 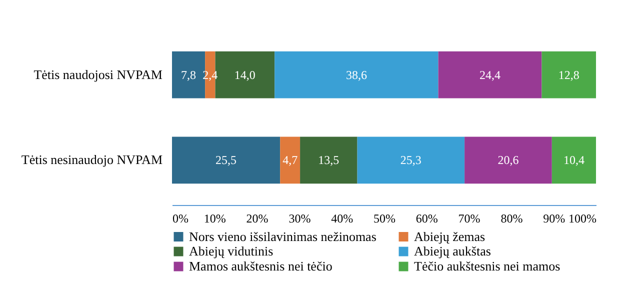 I want to click on x-tick-label: 90%, so click(x=554, y=219).